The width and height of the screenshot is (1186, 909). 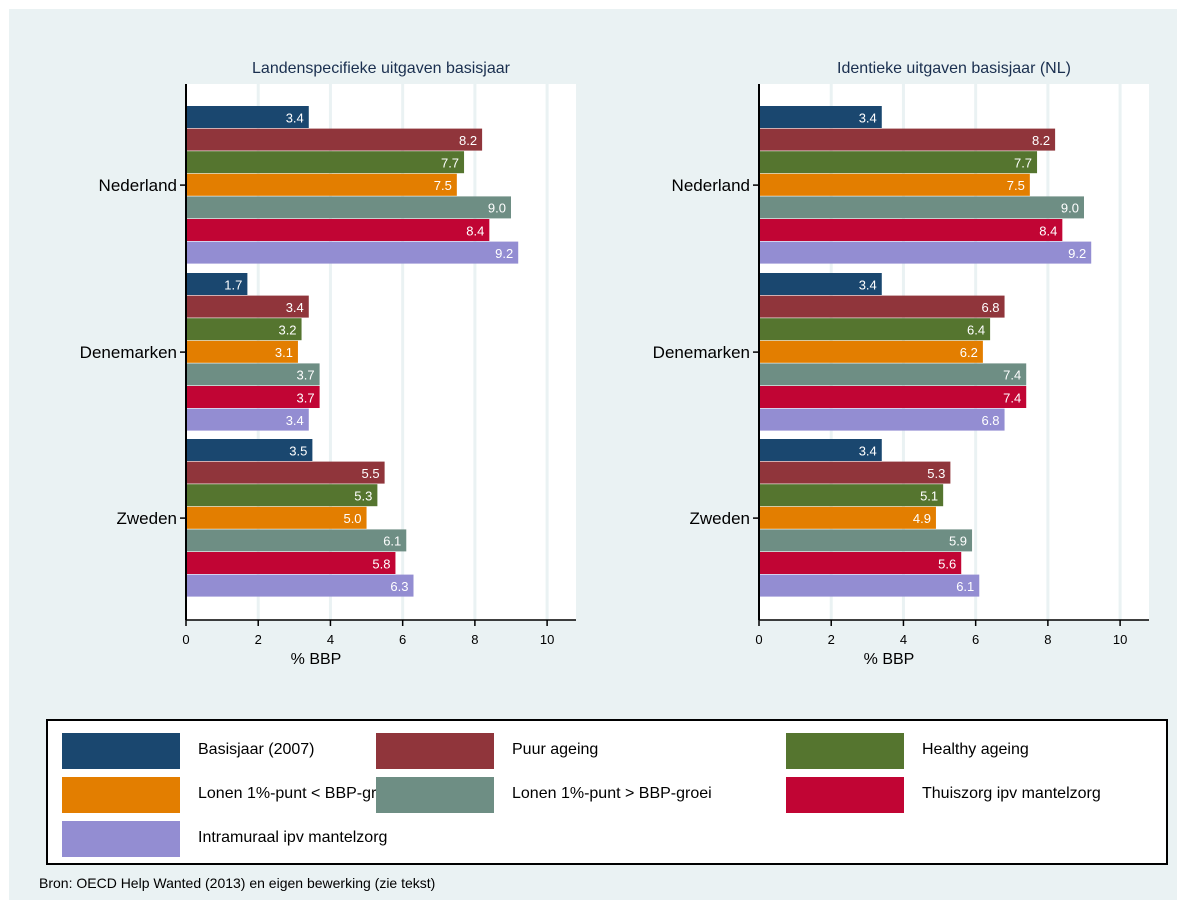 What do you see at coordinates (371, 473) in the screenshot?
I see `data-label: 5.5` at bounding box center [371, 473].